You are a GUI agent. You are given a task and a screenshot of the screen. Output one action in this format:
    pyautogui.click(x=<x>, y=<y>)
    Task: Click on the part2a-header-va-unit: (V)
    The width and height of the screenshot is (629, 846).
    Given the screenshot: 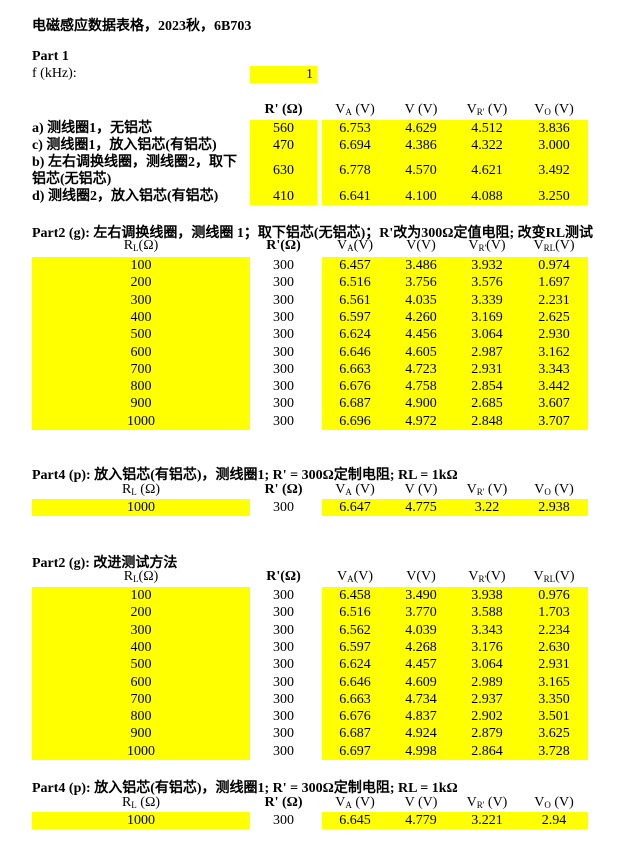 What is the action you would take?
    pyautogui.click(x=363, y=245)
    